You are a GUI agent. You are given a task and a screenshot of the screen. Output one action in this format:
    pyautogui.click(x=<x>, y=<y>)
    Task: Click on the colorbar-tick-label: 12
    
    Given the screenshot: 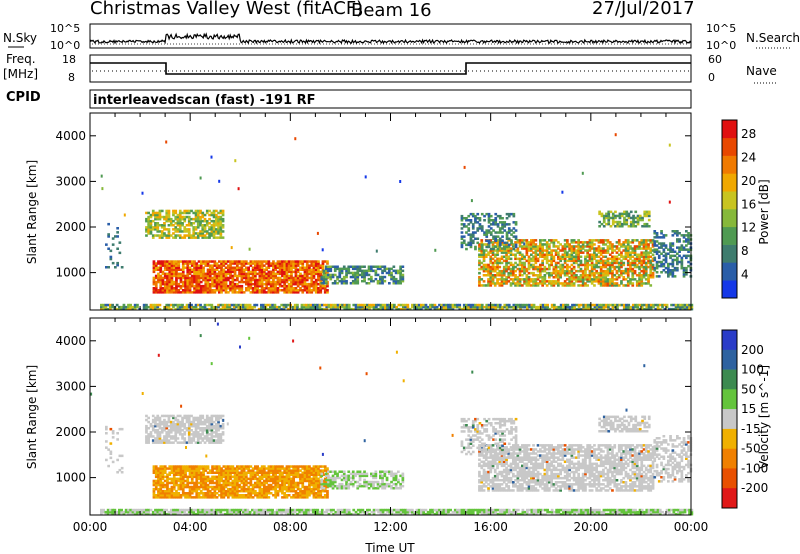 What is the action you would take?
    pyautogui.click(x=748, y=228)
    